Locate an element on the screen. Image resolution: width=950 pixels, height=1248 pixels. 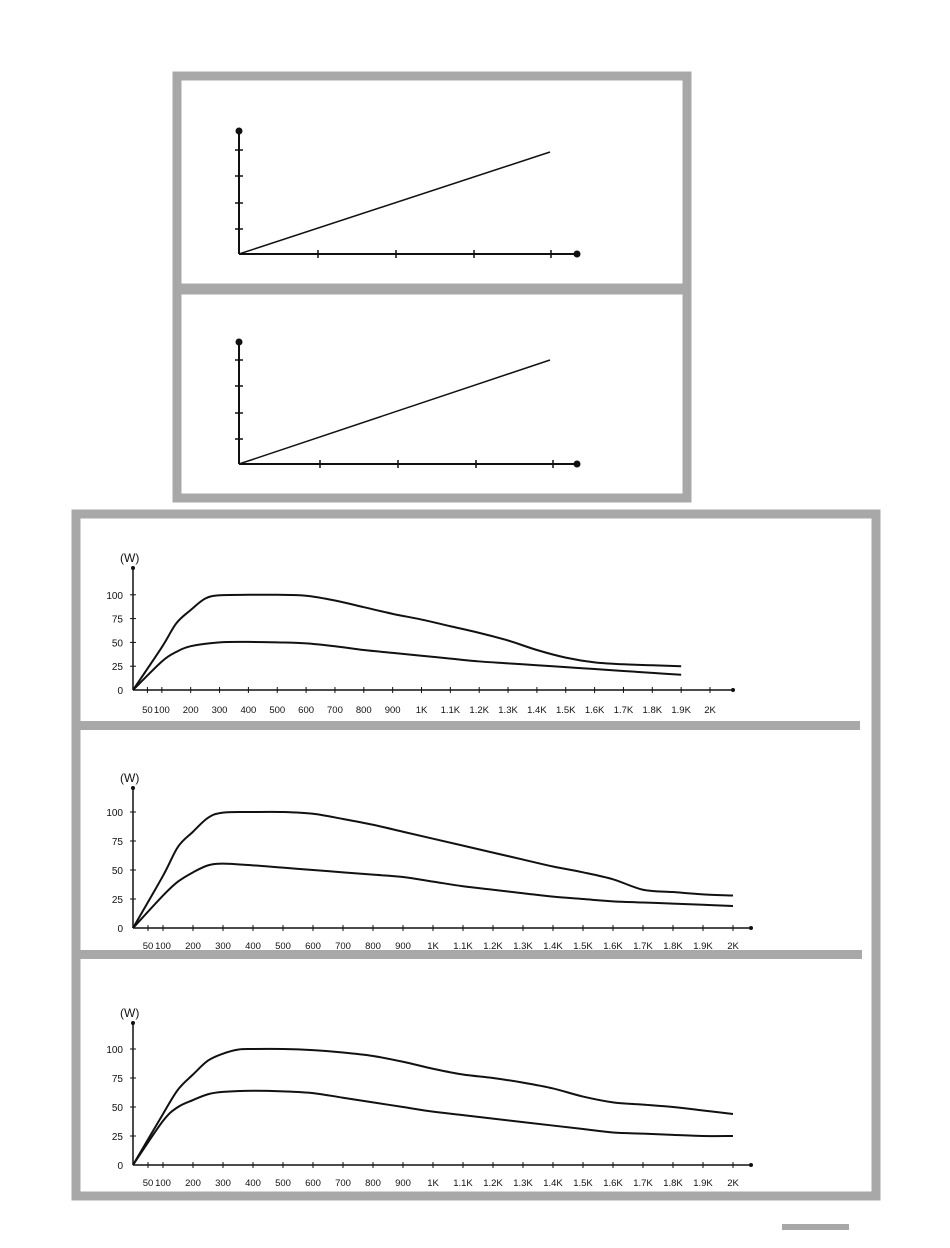
y-tick-label: 50 is located at coordinates (118, 1108).